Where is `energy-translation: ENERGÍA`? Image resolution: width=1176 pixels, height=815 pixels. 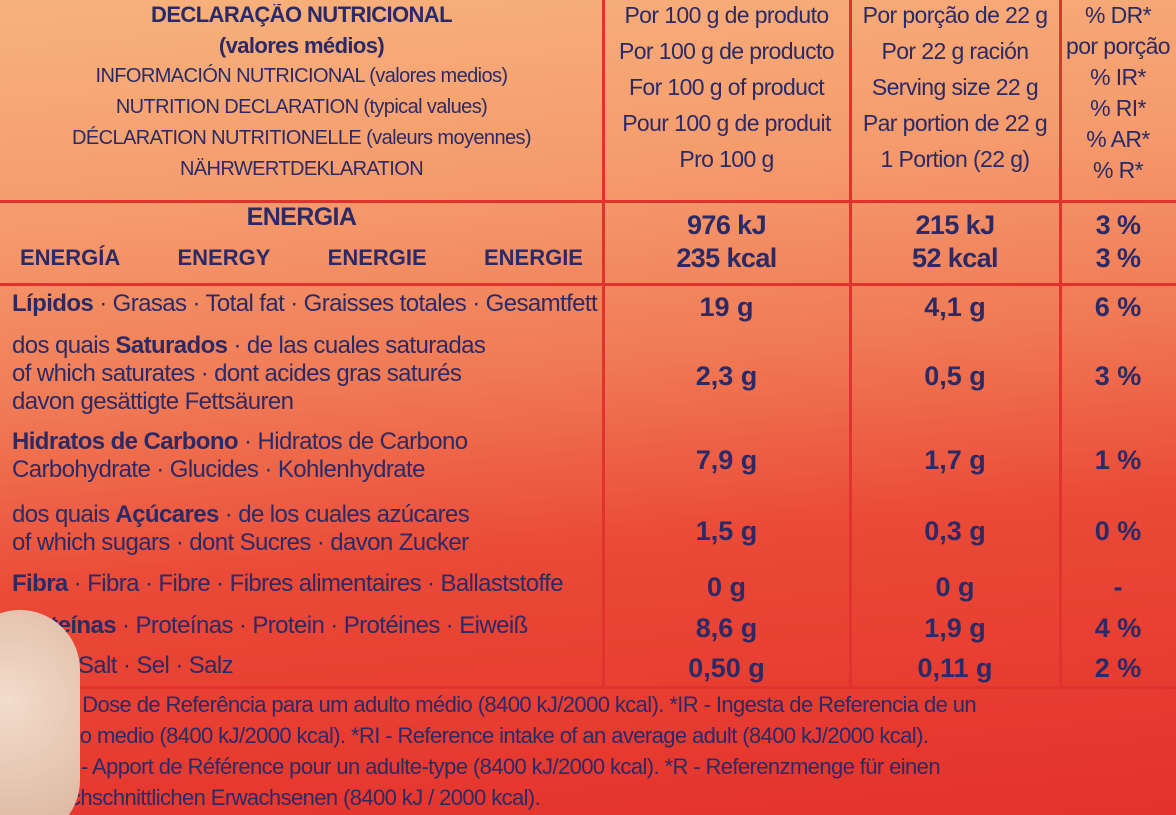
energy-translation: ENERGÍA is located at coordinates (70, 257).